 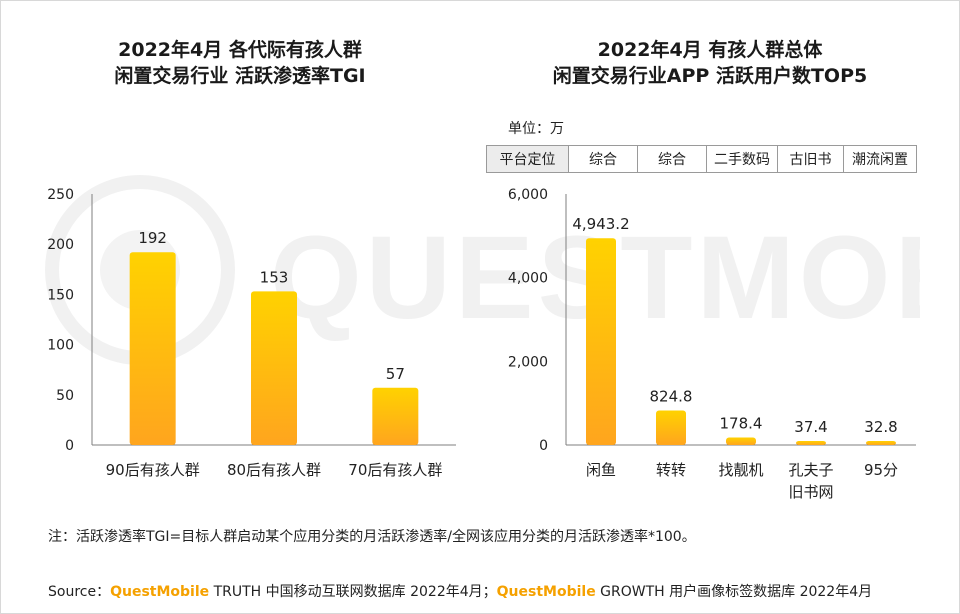 What do you see at coordinates (740, 470) in the screenshot?
I see `category-label: 找靓机` at bounding box center [740, 470].